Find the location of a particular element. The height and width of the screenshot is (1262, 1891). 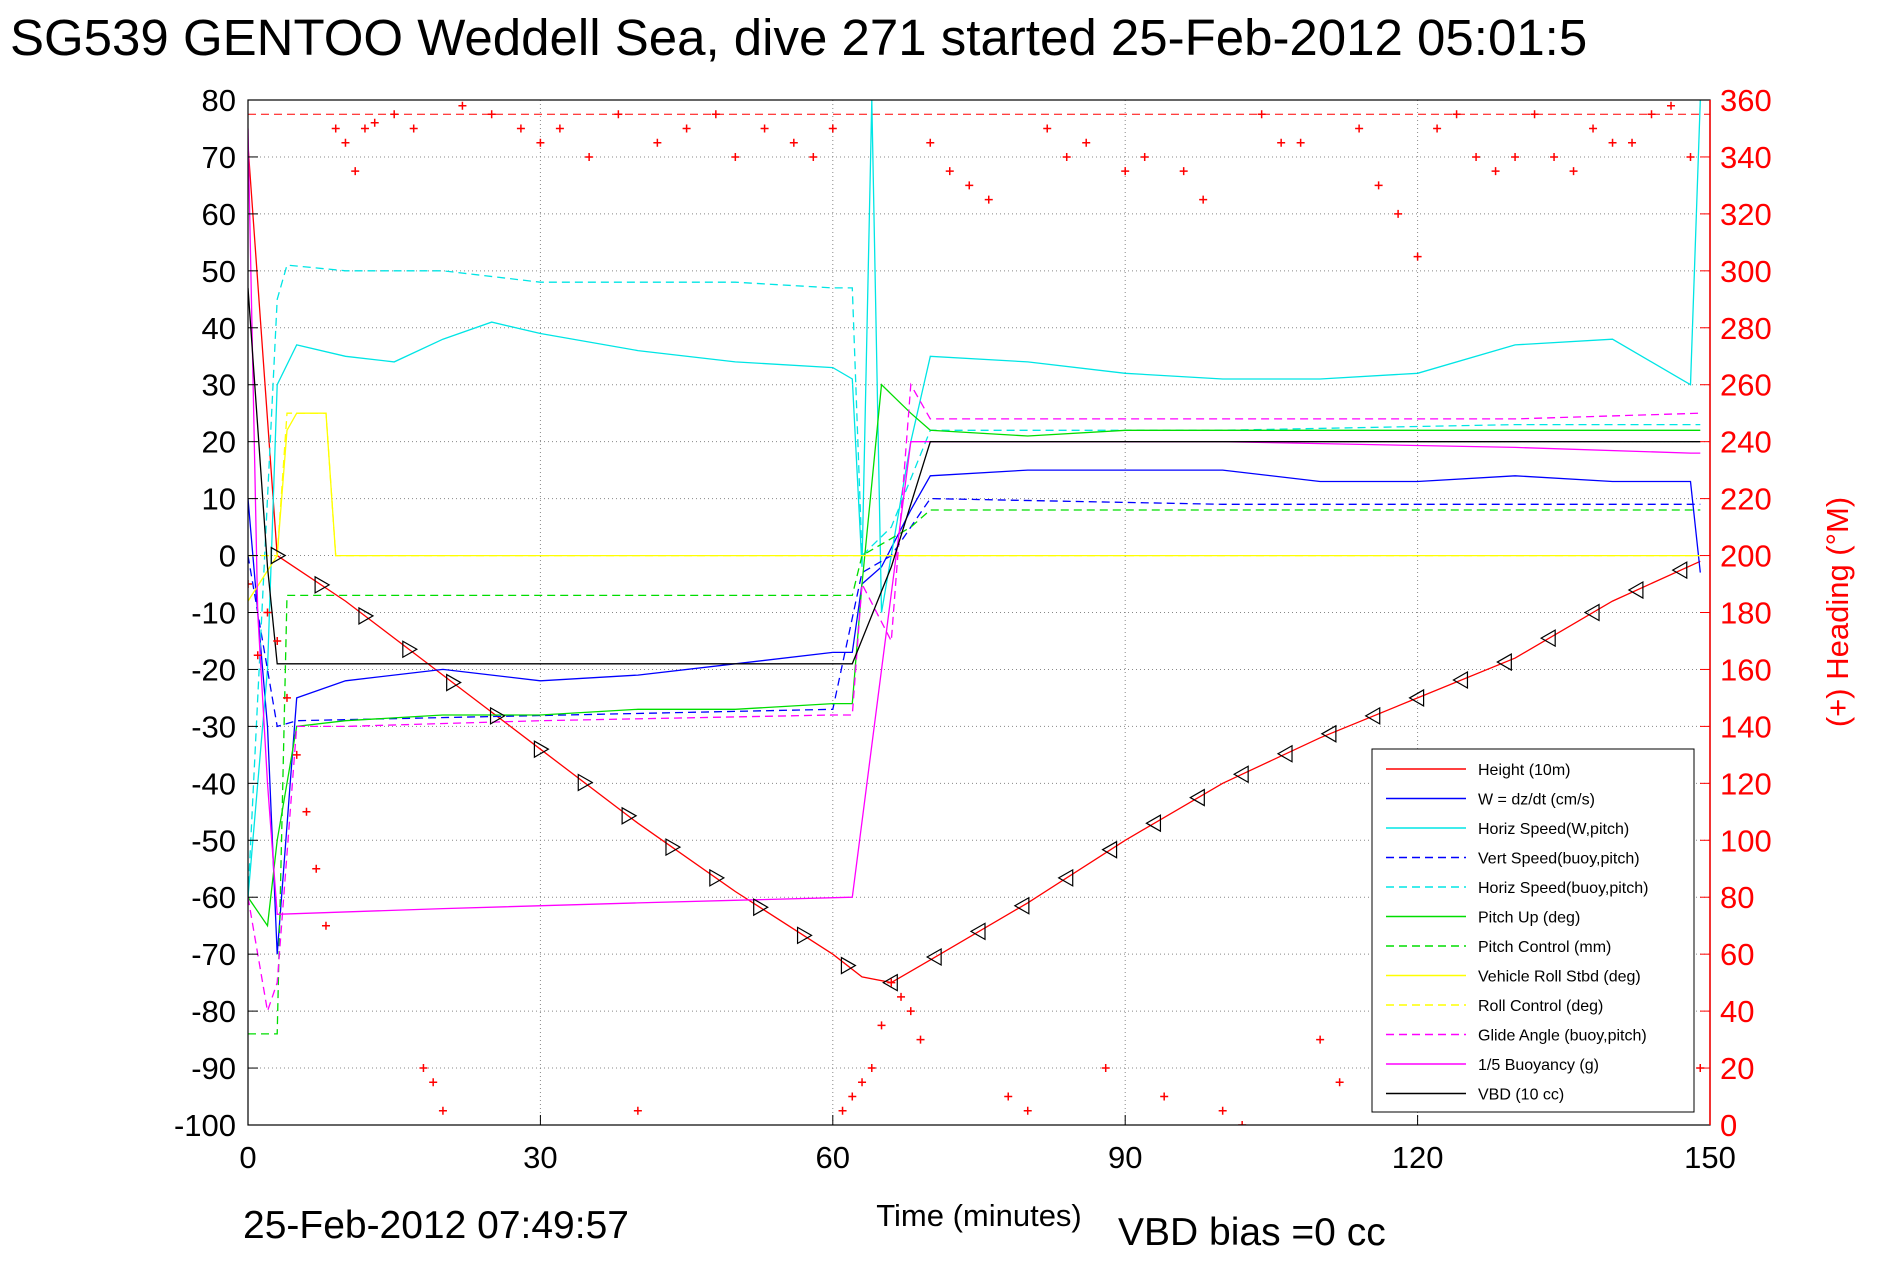

right-tick-label: 240 is located at coordinates (1746, 442).